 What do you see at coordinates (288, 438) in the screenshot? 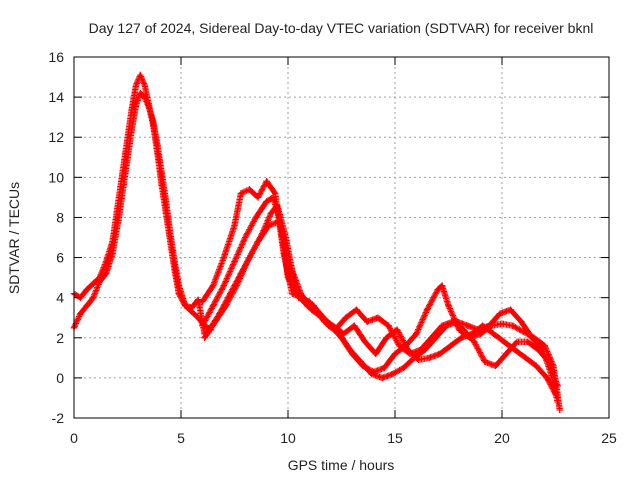
I see `x-tick-label: 10` at bounding box center [288, 438].